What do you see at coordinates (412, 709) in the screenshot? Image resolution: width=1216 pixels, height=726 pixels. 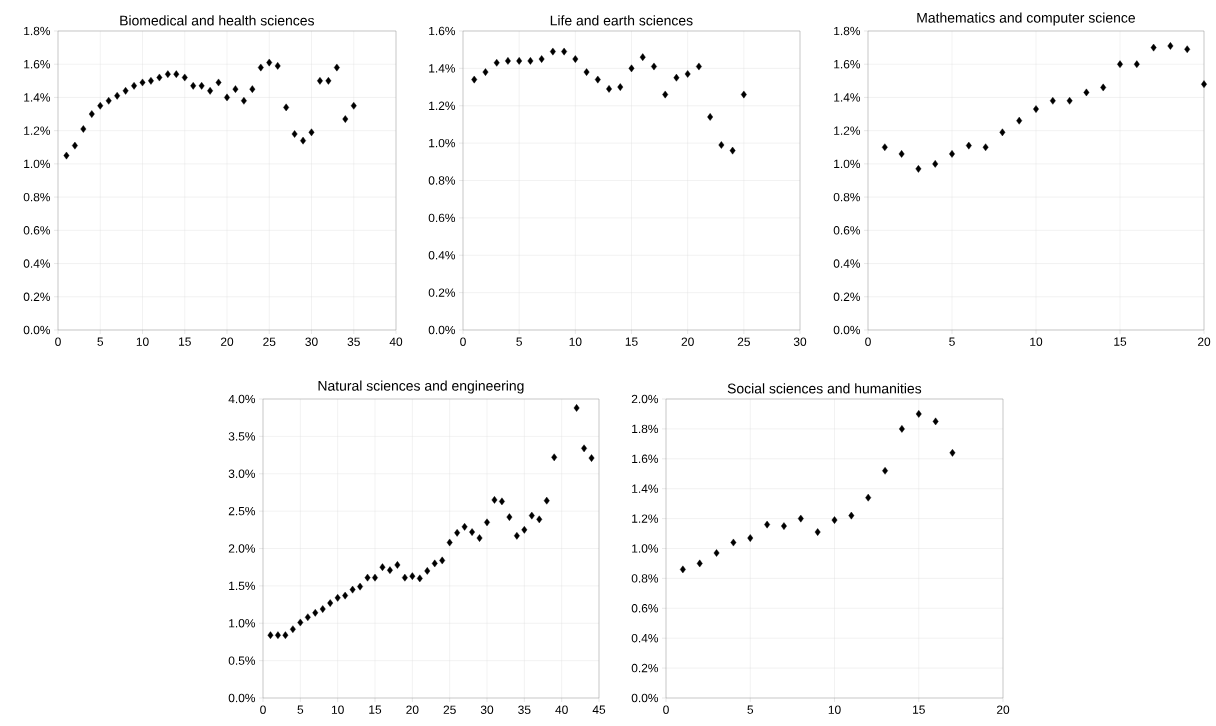 I see `x-tick-label: 20` at bounding box center [412, 709].